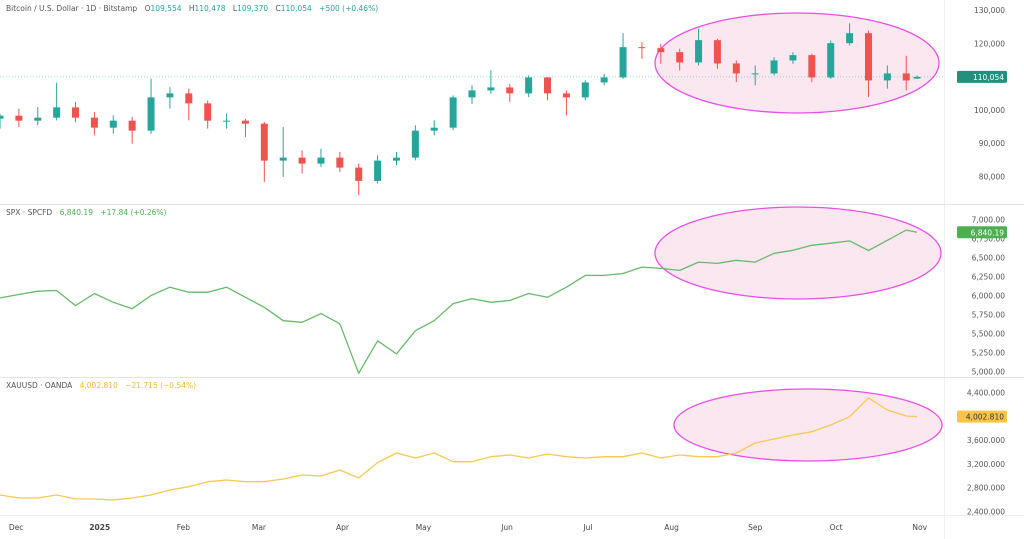 This screenshot has height=539, width=1024. Describe the element at coordinates (989, 110) in the screenshot. I see `y-tick-label: 100,000` at that location.